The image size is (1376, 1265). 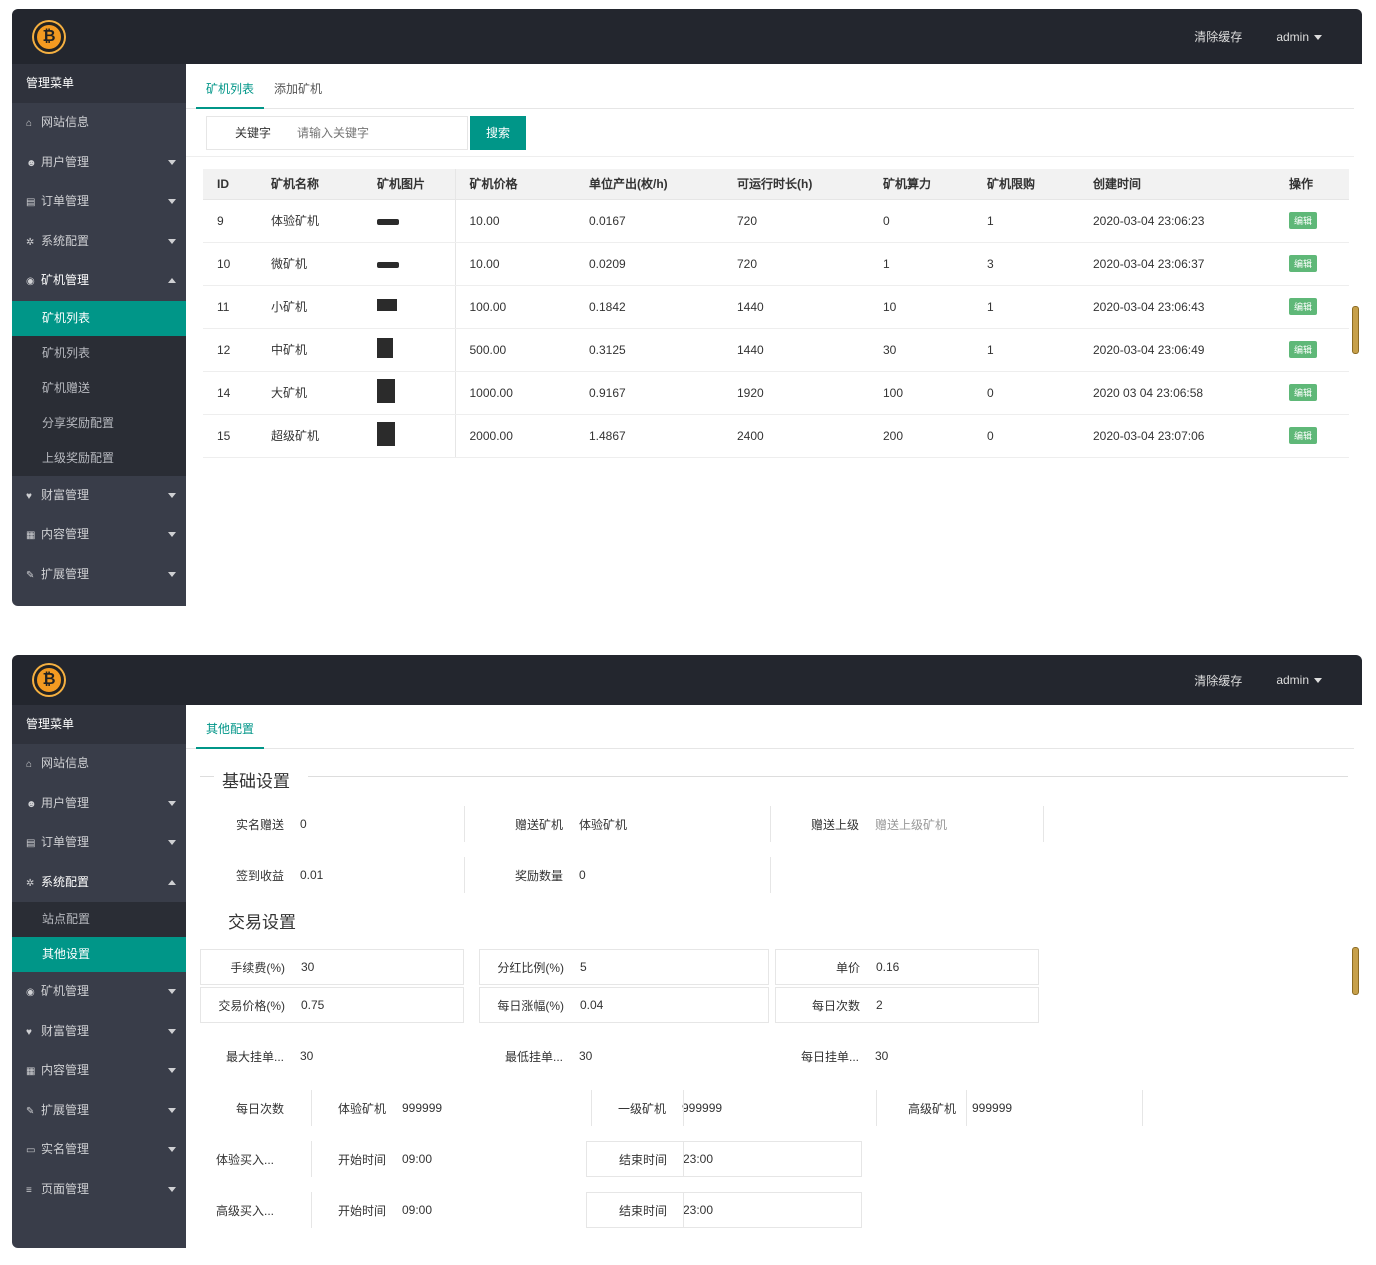 I want to click on sidebar-subitem: 分享奖励配置, so click(x=78, y=422).